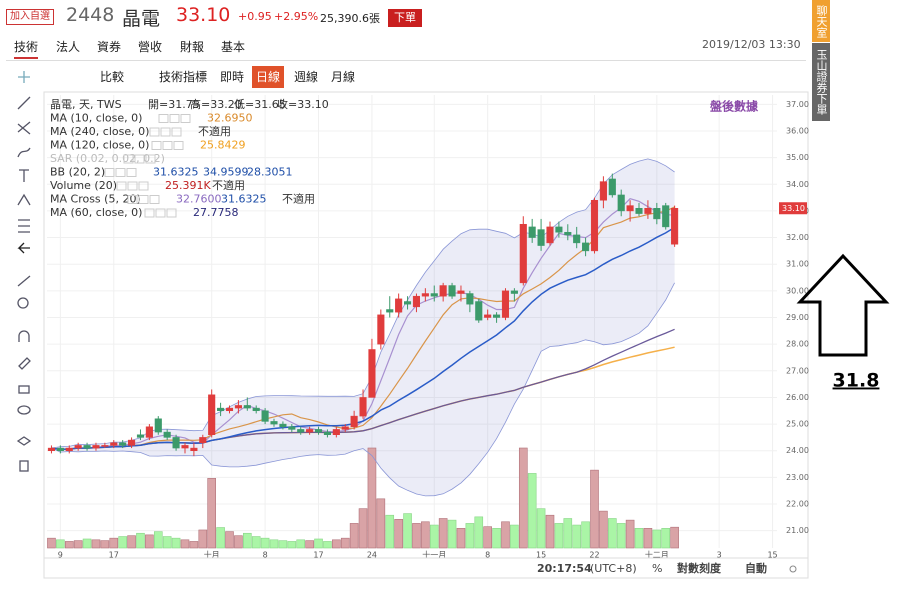 This screenshot has width=900, height=600. What do you see at coordinates (30, 17) in the screenshot?
I see `watch-btn: 加入自選` at bounding box center [30, 17].